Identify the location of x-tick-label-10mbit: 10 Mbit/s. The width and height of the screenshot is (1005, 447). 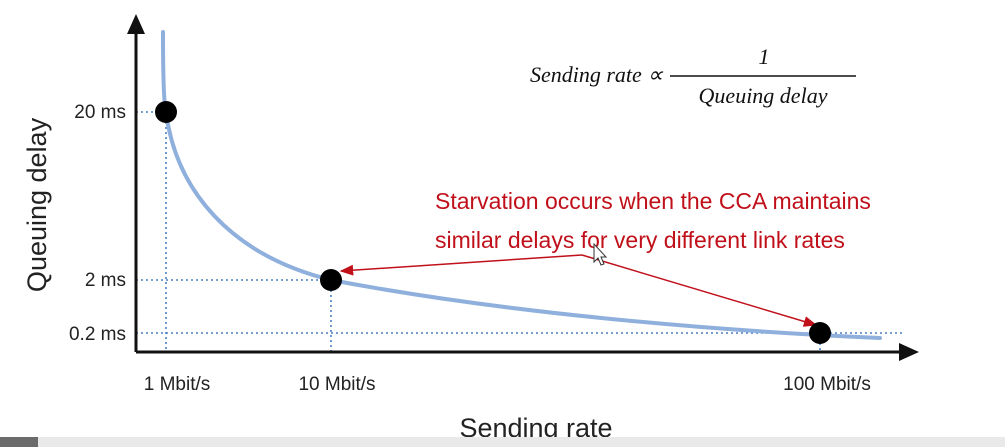
(336, 384).